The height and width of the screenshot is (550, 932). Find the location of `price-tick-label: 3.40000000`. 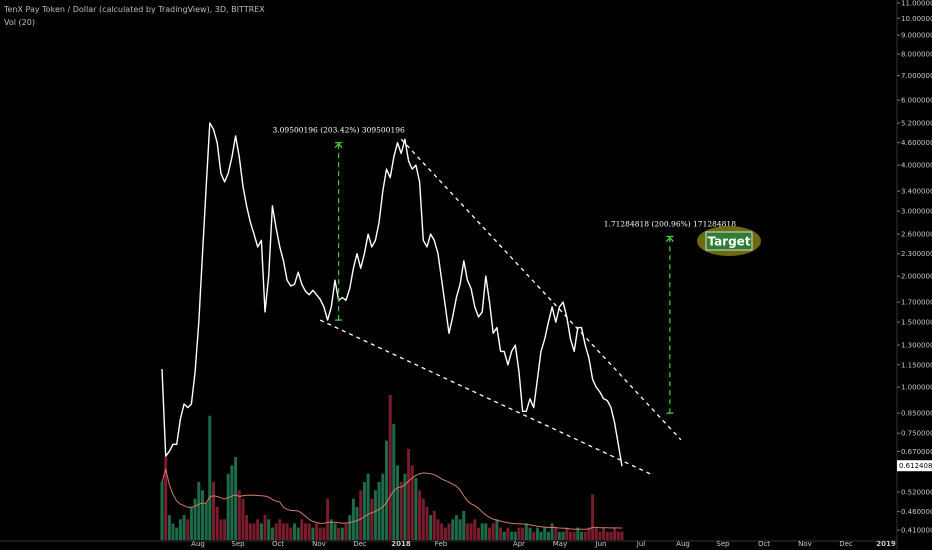

price-tick-label: 3.40000000 is located at coordinates (916, 192).